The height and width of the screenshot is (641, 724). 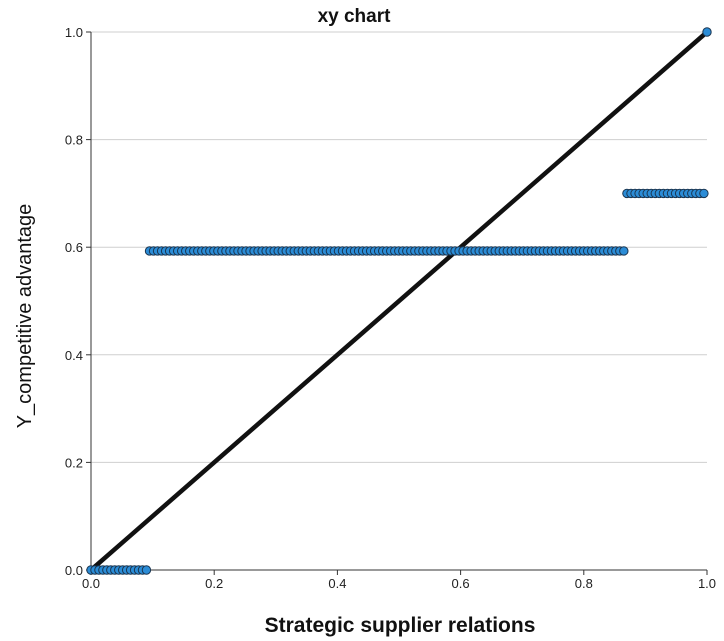 What do you see at coordinates (74, 32) in the screenshot?
I see `y-tick-label: 1.0` at bounding box center [74, 32].